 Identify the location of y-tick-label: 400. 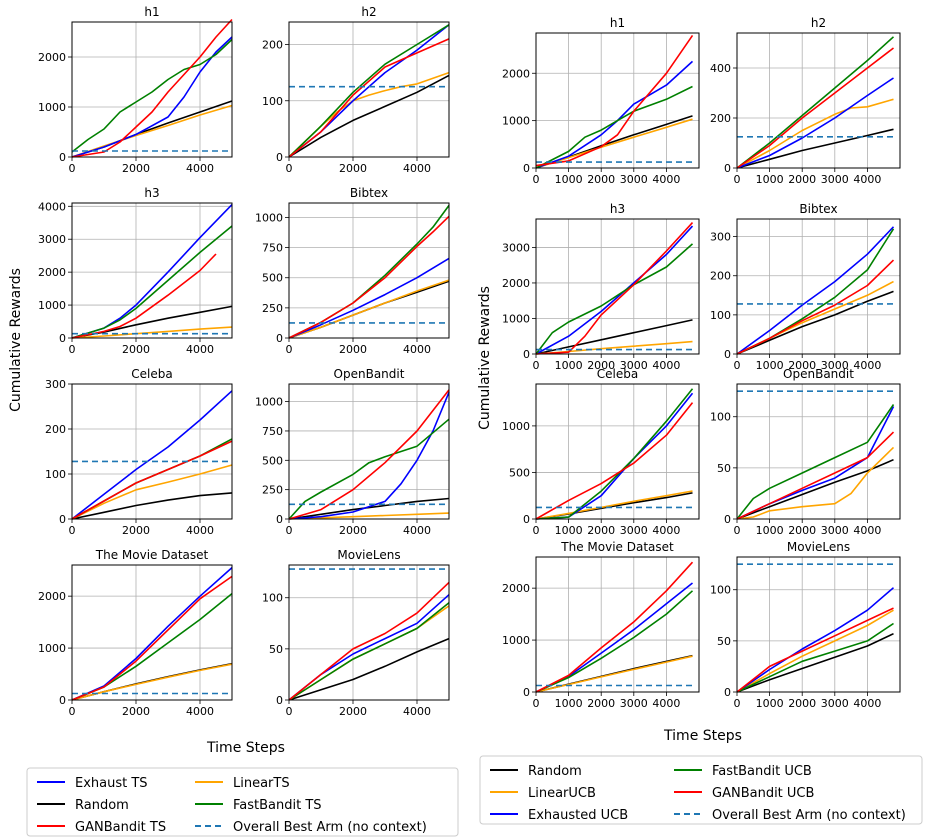
(720, 68).